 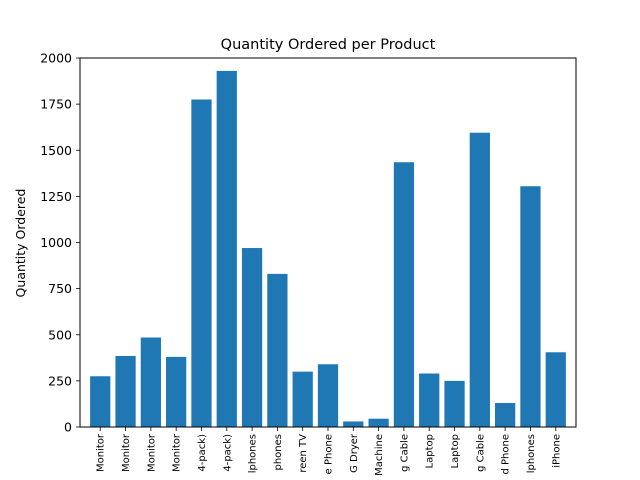 I want to click on x-tick-label: Machine, so click(x=379, y=455).